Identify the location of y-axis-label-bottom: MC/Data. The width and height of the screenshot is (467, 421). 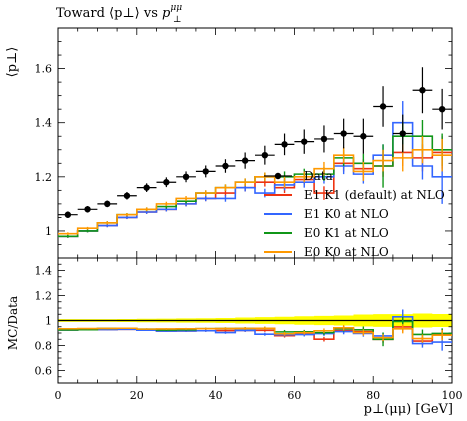
(13, 323).